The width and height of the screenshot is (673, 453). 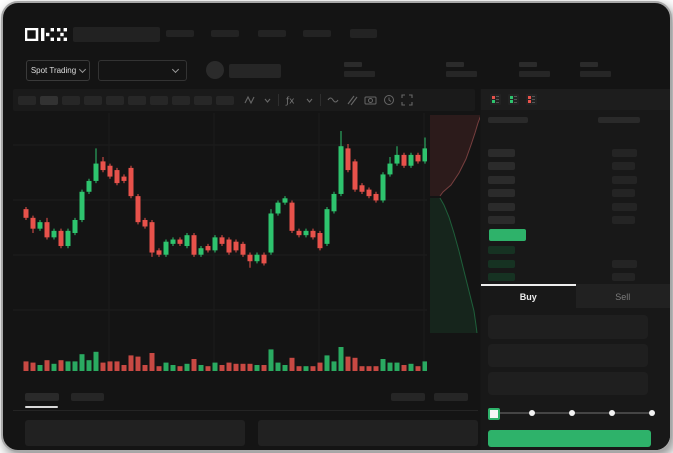 I want to click on pair-selector-dropdown, so click(x=142, y=70).